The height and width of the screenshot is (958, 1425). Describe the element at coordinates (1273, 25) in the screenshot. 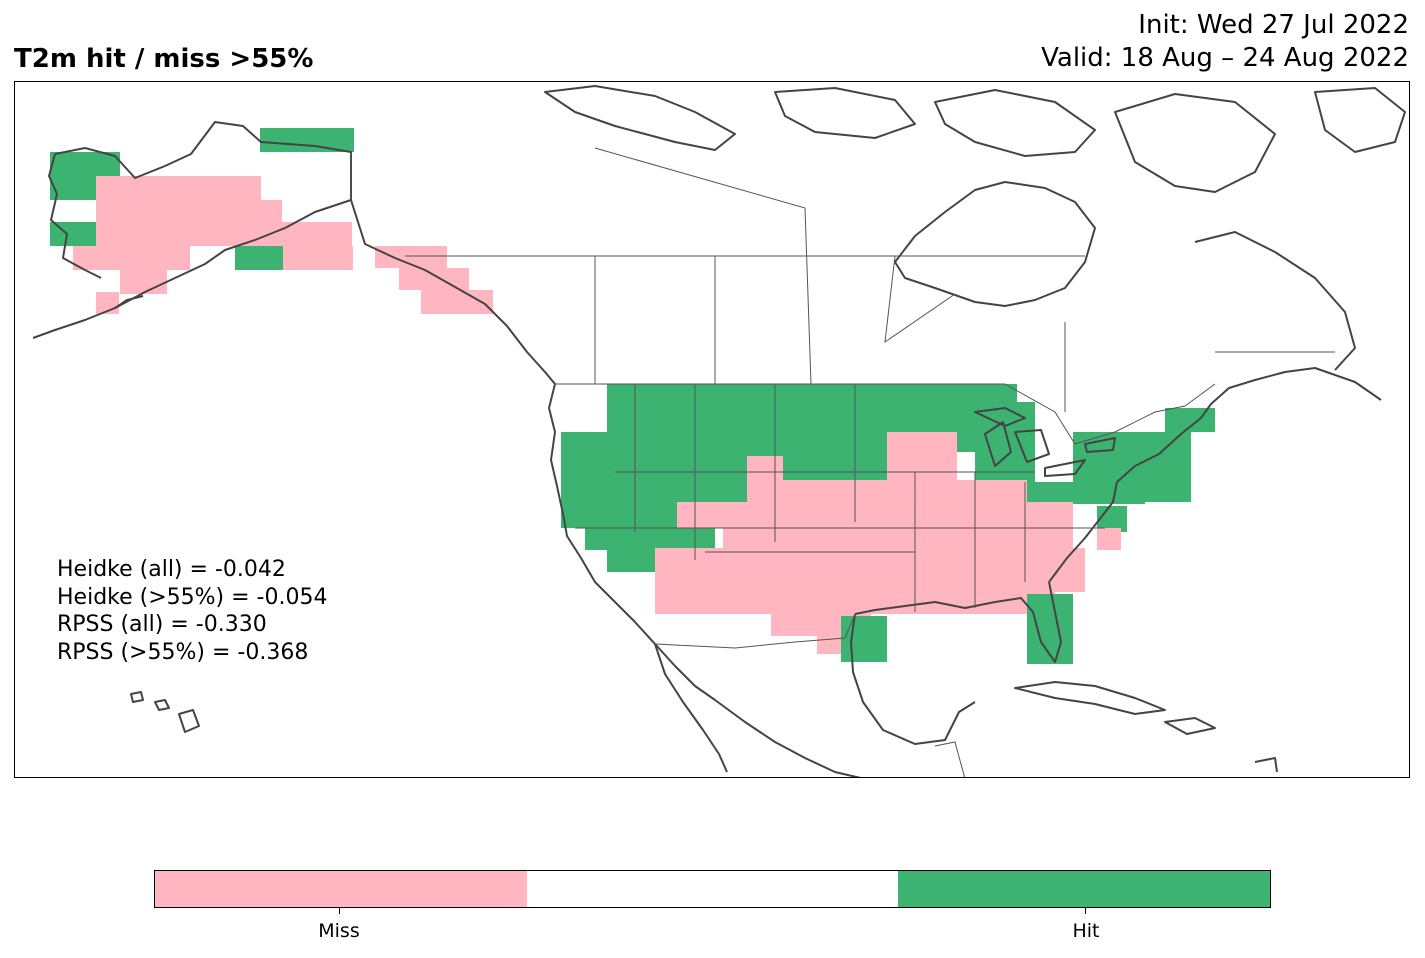

I see `init-date: Init: Wed 27 Jul 2022` at that location.